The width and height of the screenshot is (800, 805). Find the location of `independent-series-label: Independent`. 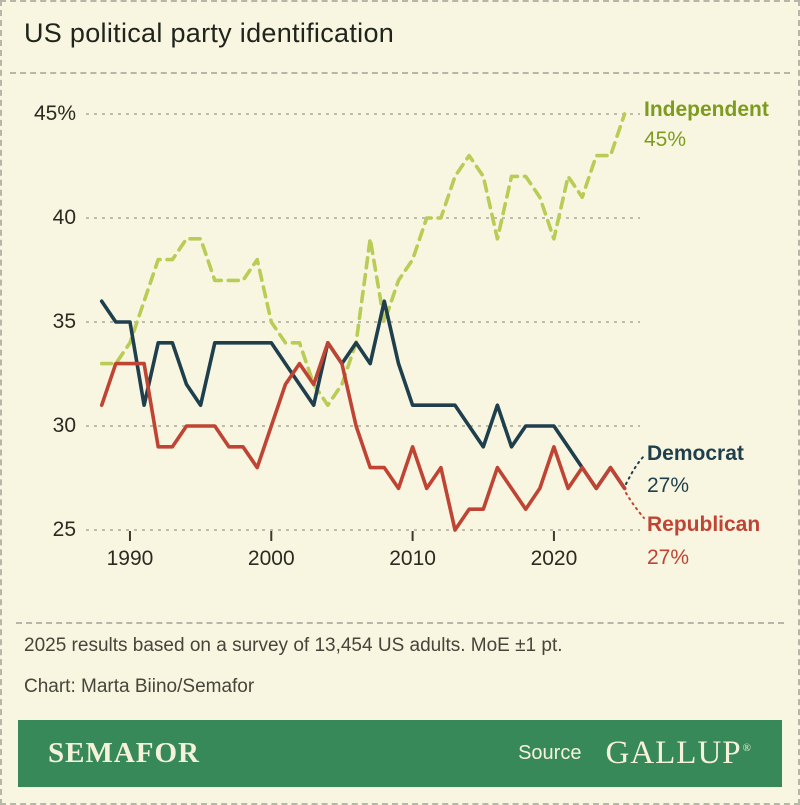

independent-series-label: Independent is located at coordinates (706, 109).